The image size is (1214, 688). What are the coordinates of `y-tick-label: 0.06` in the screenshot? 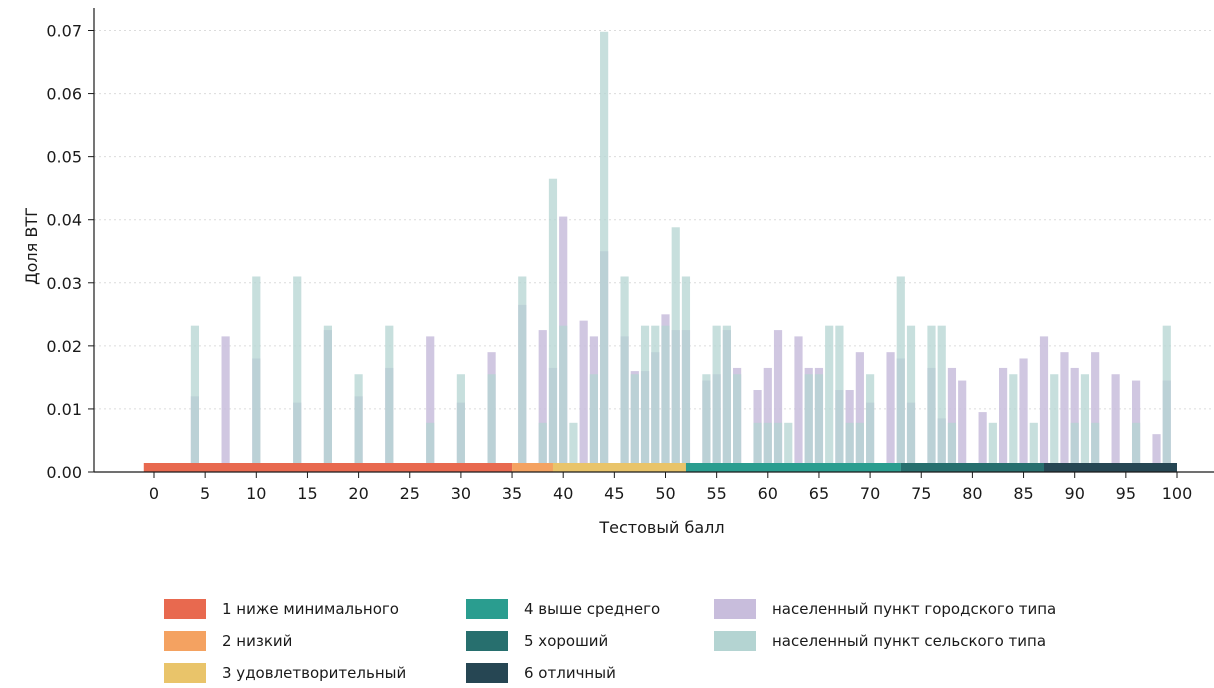 It's located at (64, 94).